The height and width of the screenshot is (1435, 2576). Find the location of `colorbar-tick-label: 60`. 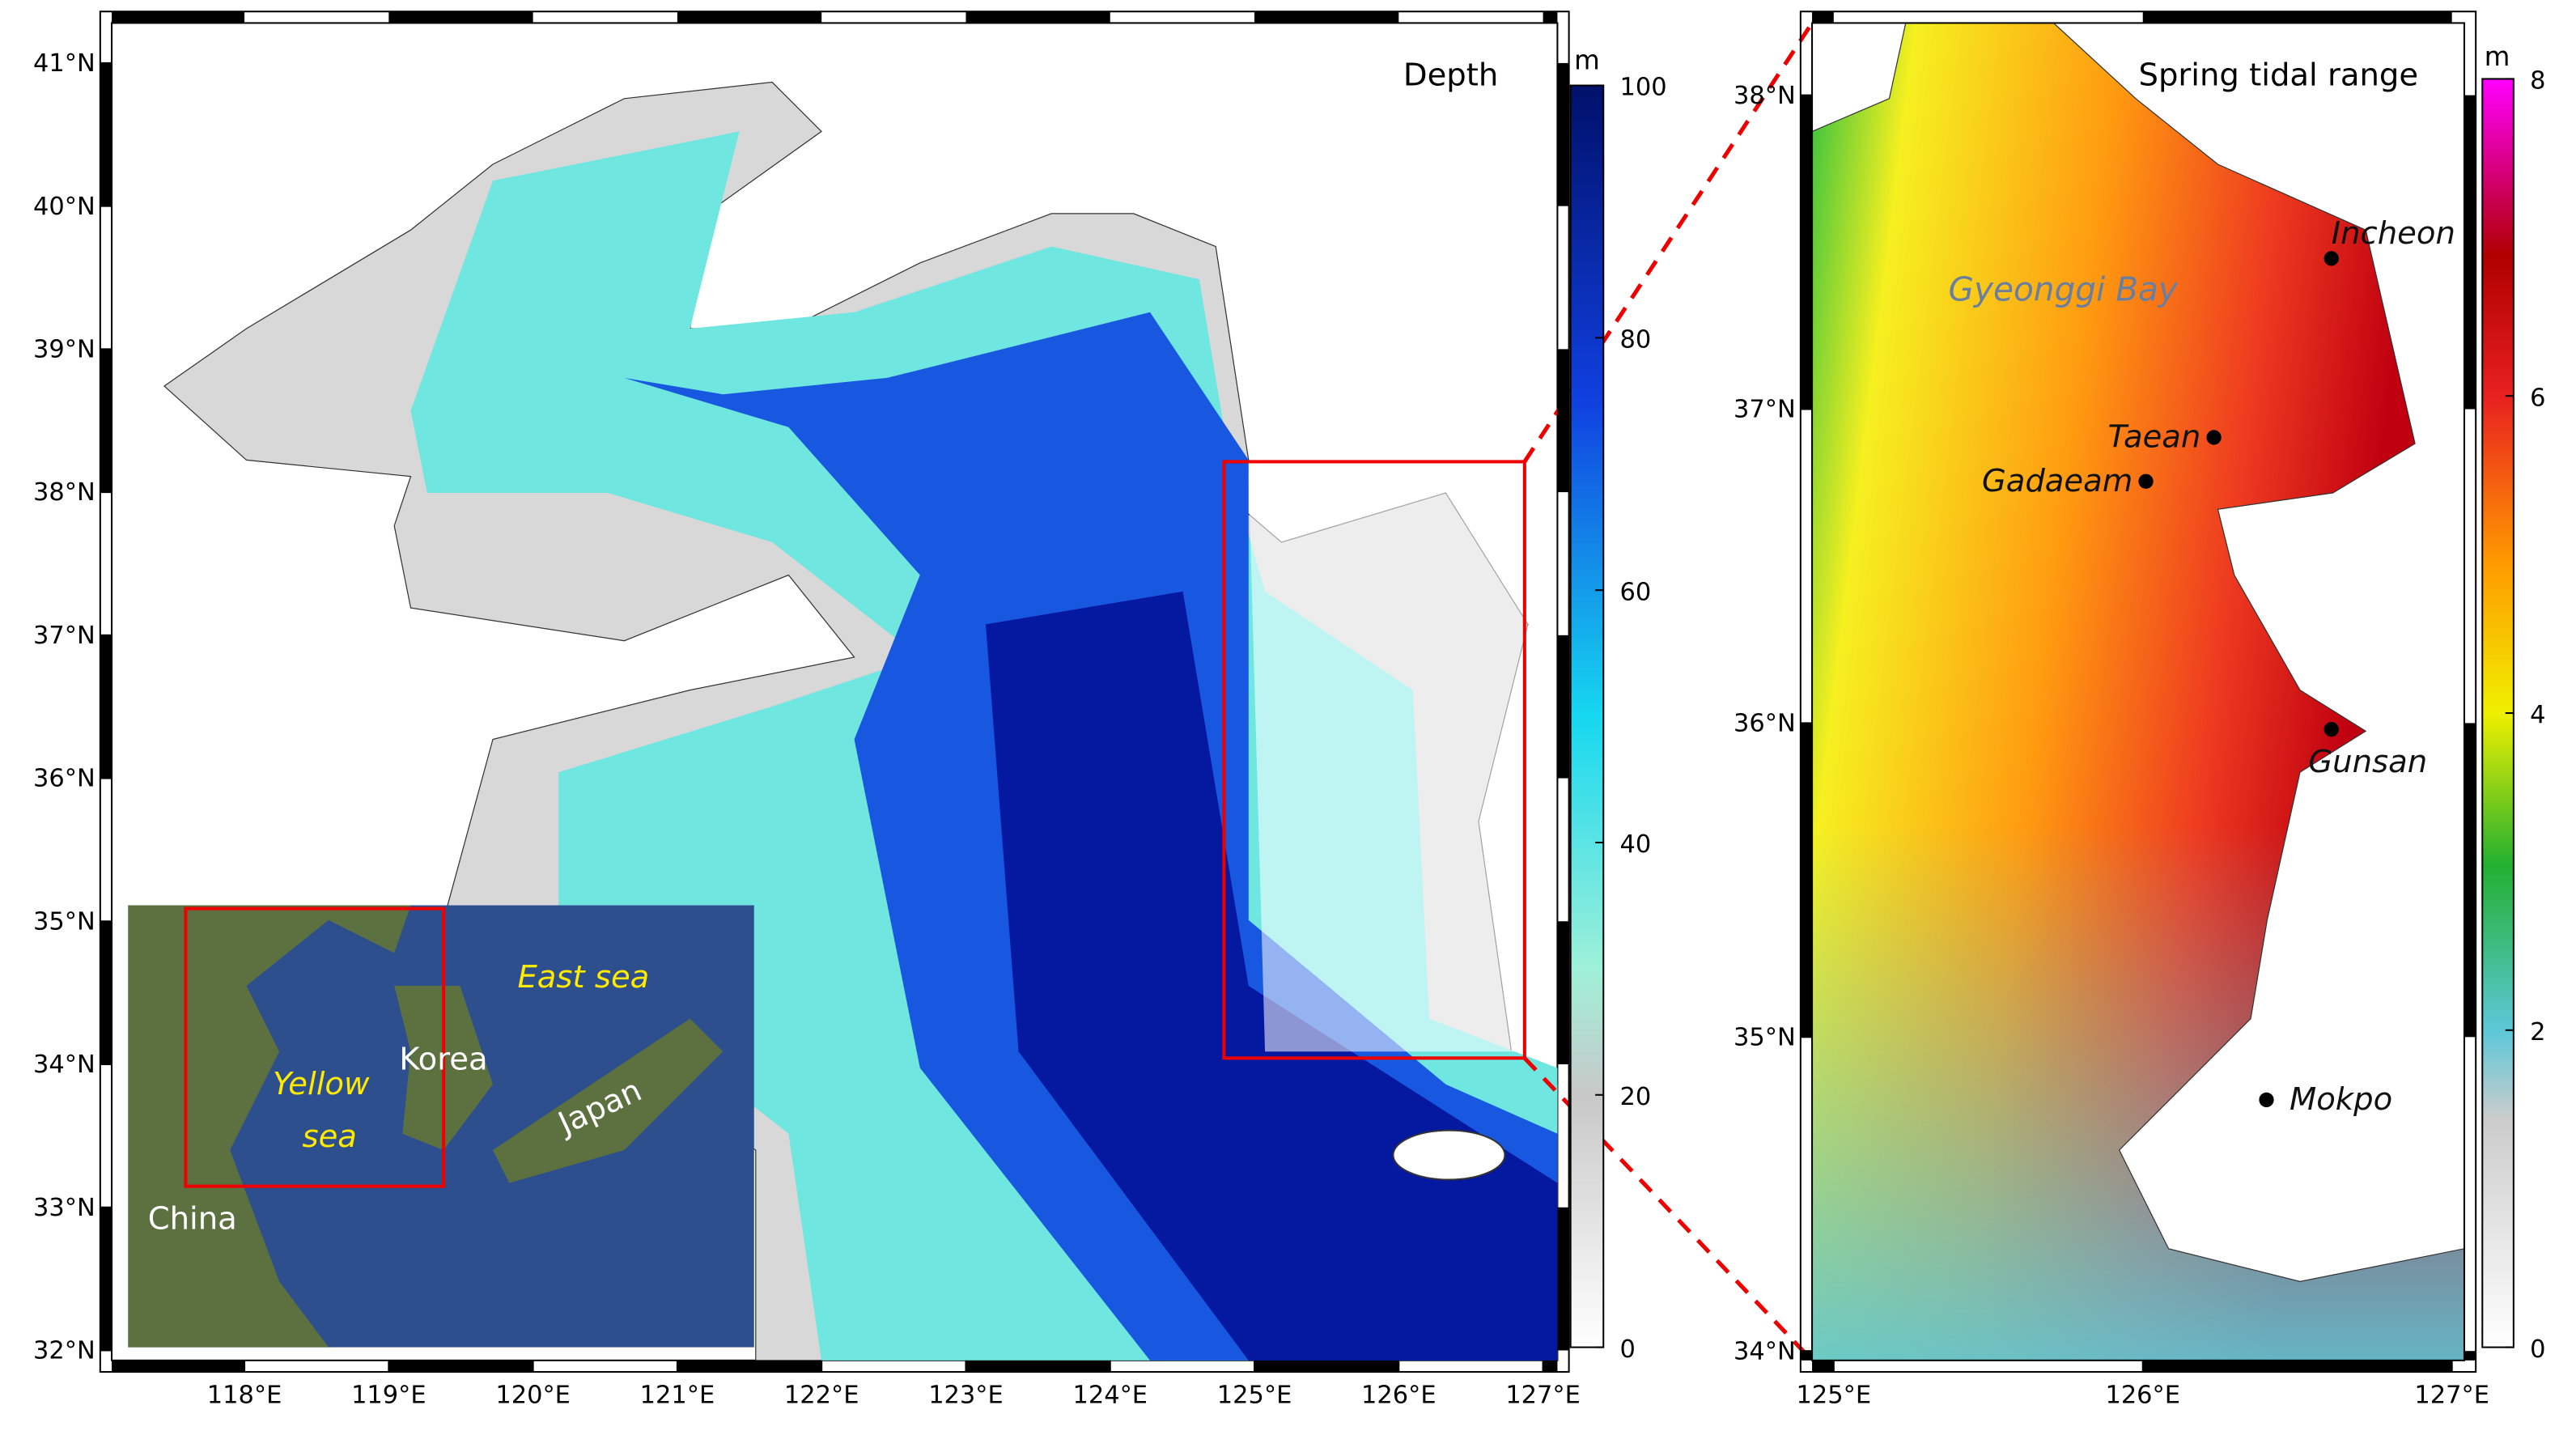

colorbar-tick-label: 60 is located at coordinates (1636, 592).